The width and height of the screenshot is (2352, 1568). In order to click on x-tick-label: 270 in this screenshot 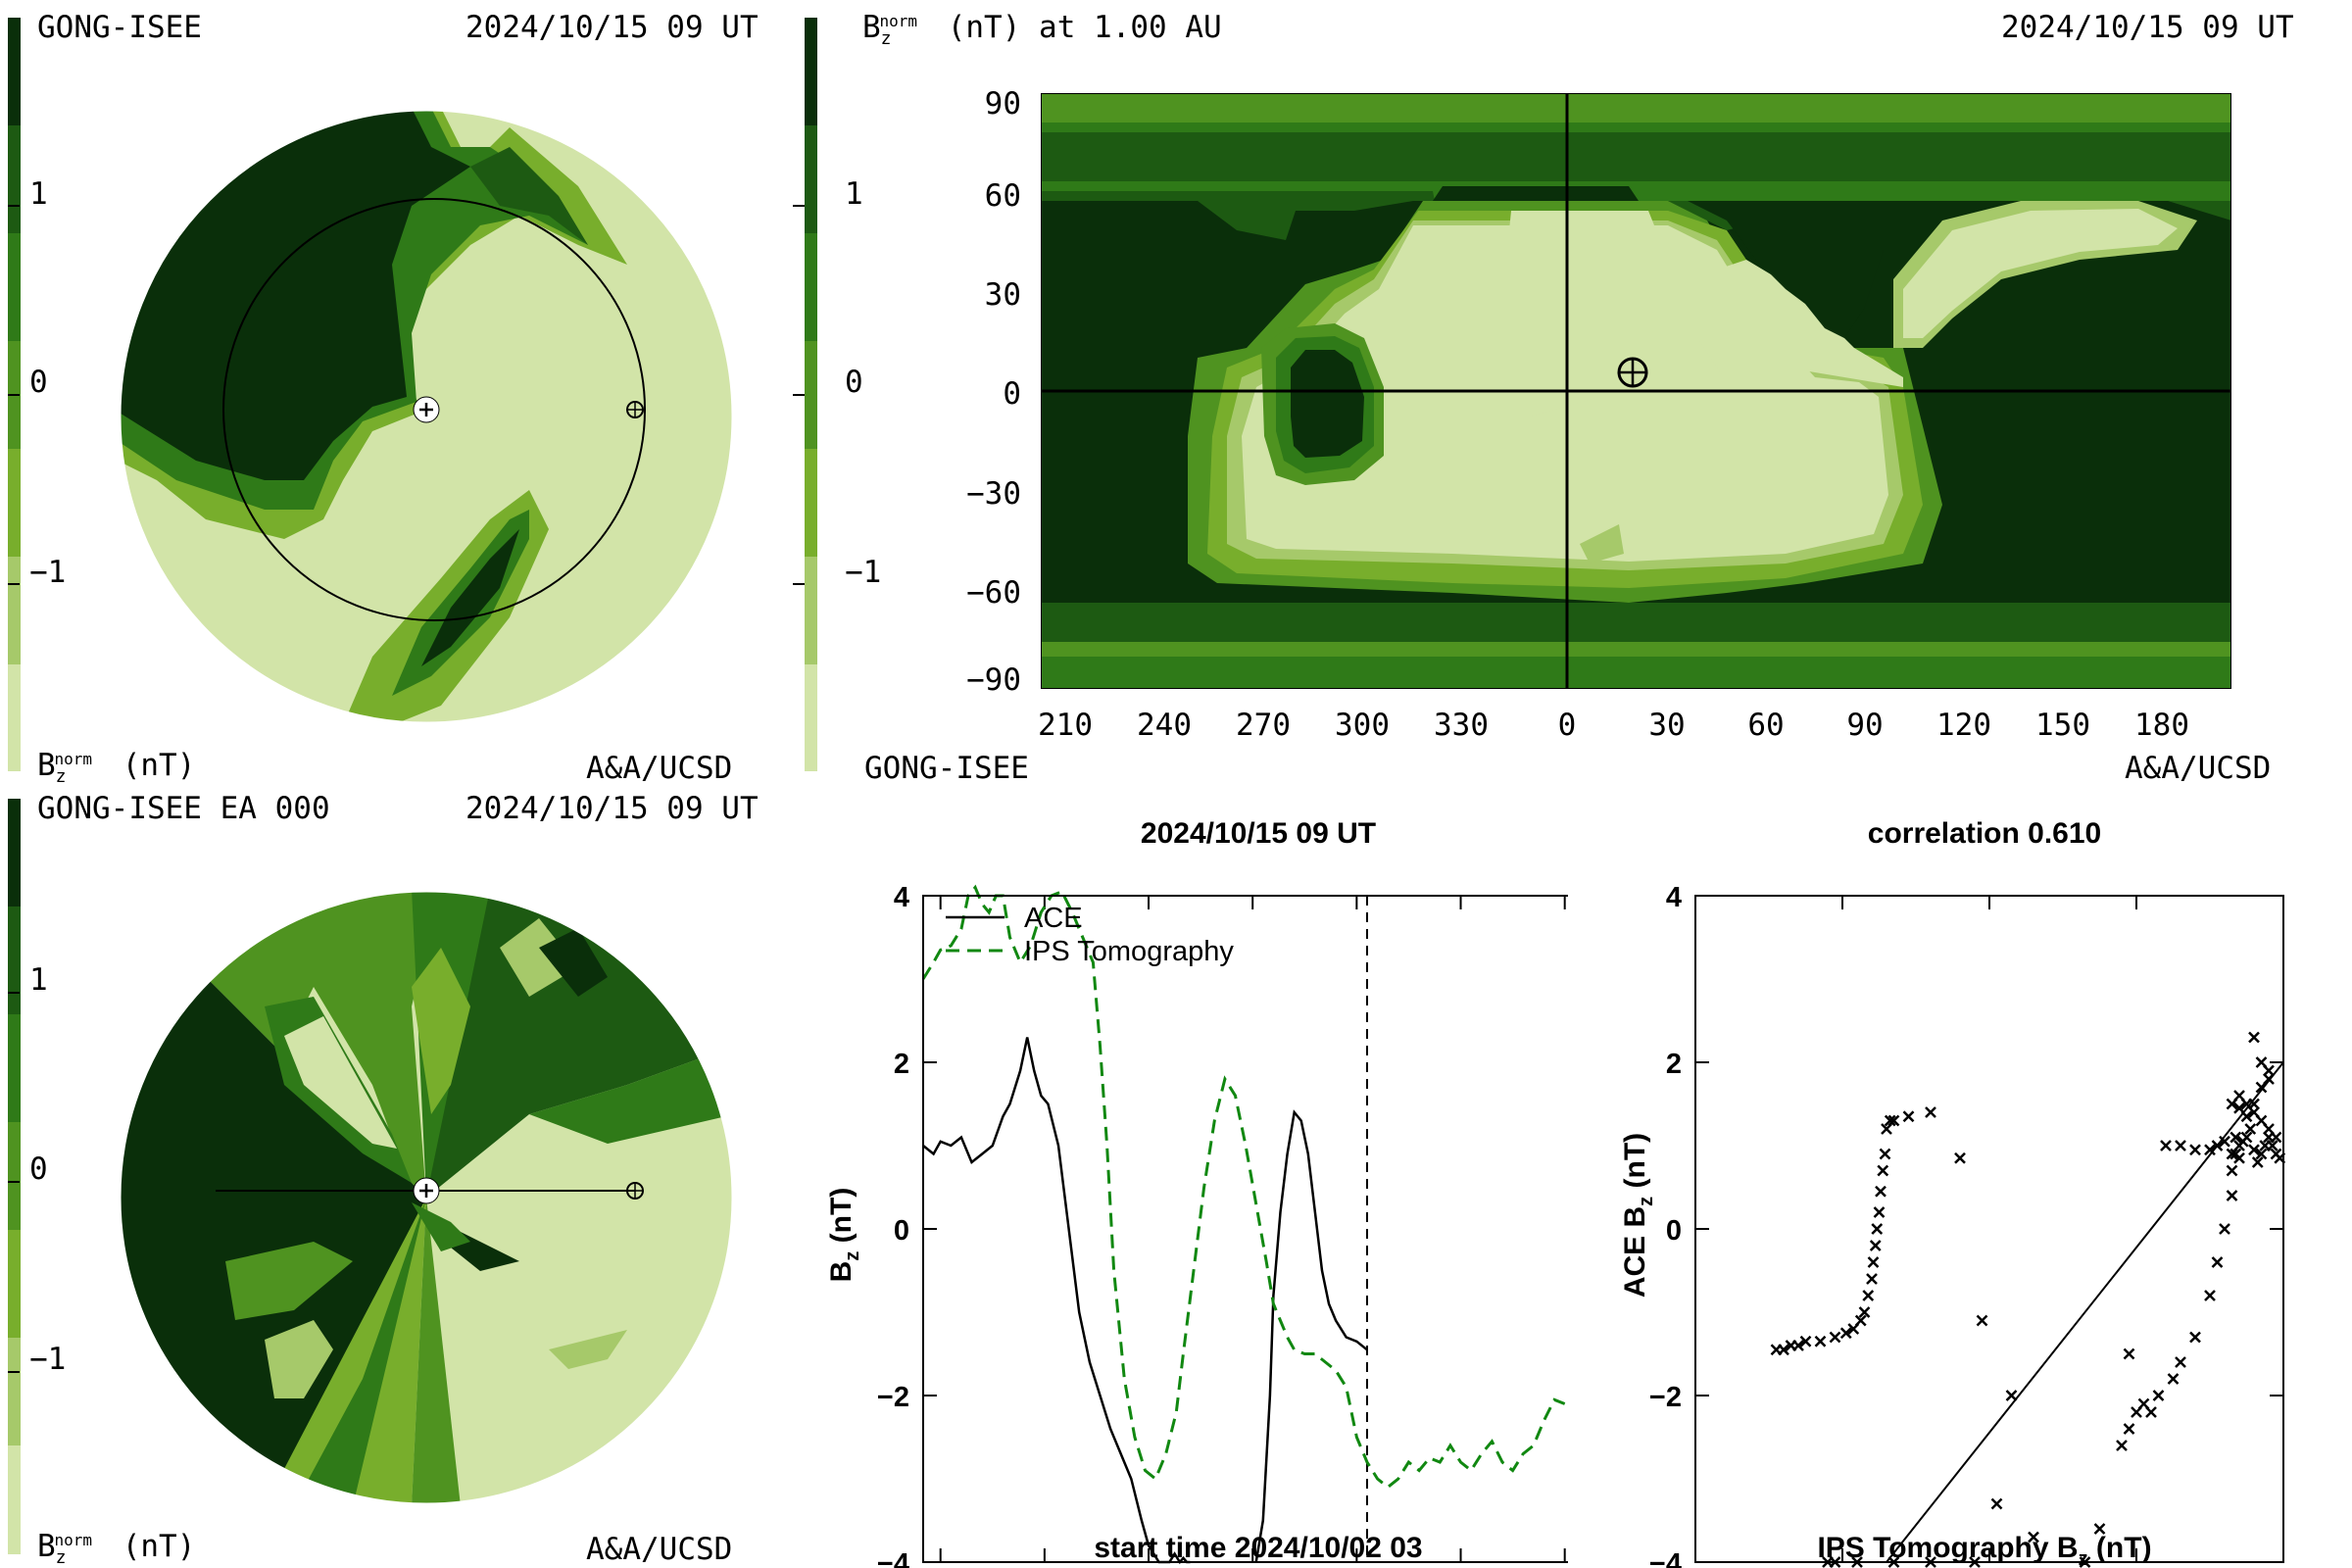, I will do `click(1263, 725)`.